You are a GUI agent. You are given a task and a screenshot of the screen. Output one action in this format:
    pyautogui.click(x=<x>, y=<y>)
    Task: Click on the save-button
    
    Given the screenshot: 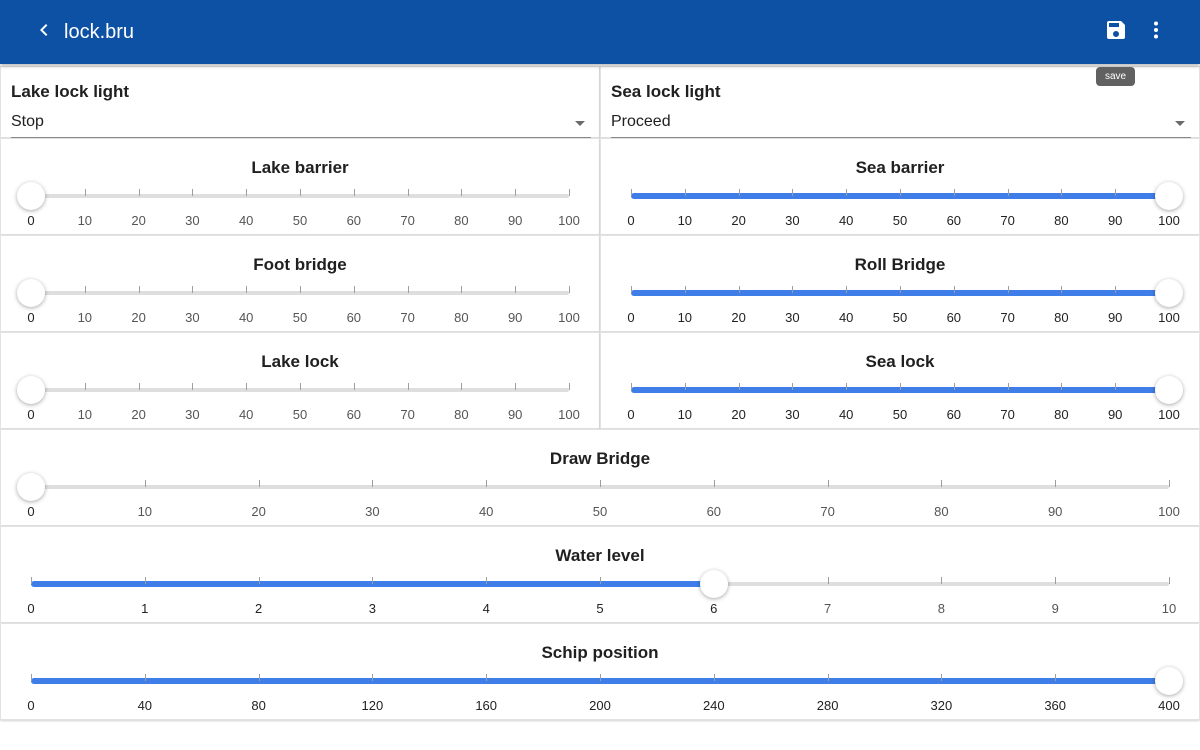 What is the action you would take?
    pyautogui.click(x=1116, y=32)
    